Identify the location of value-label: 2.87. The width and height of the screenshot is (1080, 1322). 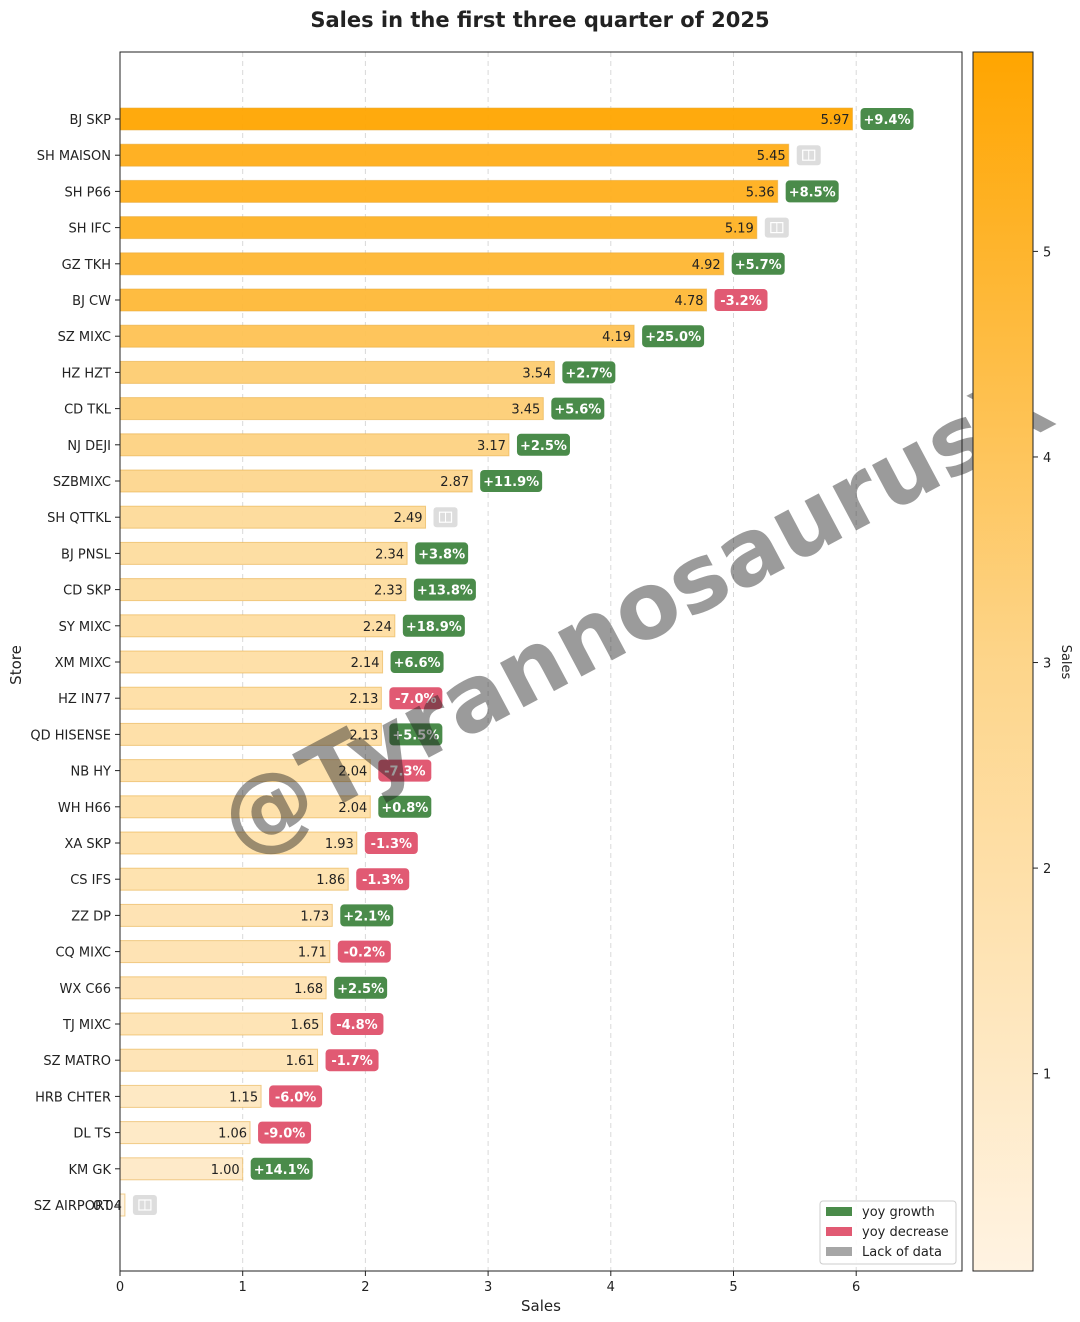
(454, 482).